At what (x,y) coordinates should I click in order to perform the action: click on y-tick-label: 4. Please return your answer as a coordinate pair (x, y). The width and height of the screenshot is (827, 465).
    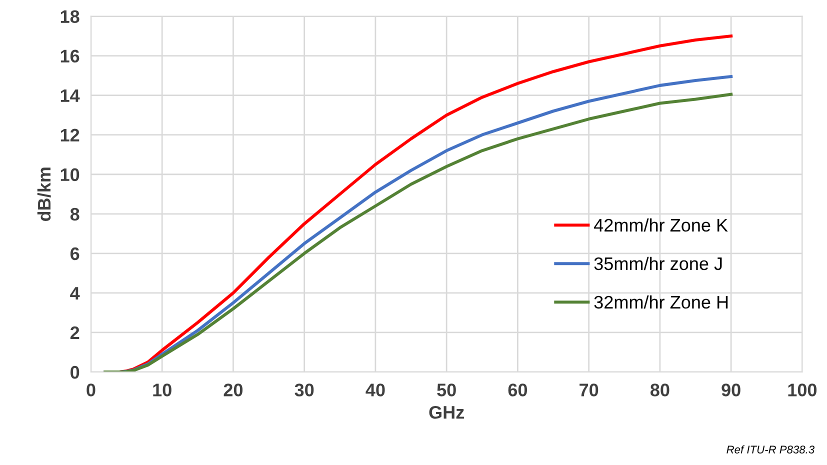
    Looking at the image, I should click on (75, 293).